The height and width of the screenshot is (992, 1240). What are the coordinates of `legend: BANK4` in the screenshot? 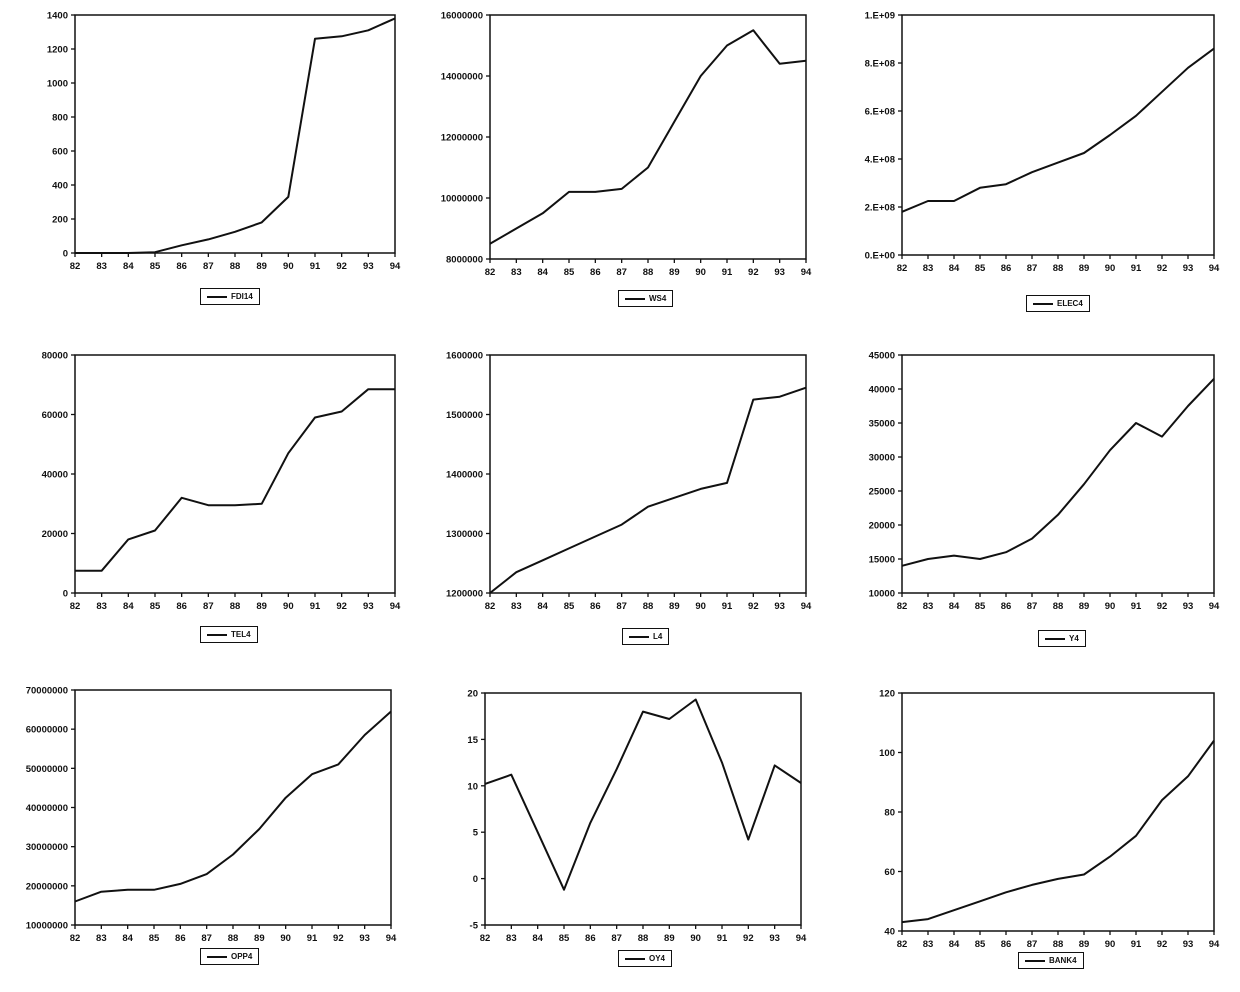 It's located at (1051, 960).